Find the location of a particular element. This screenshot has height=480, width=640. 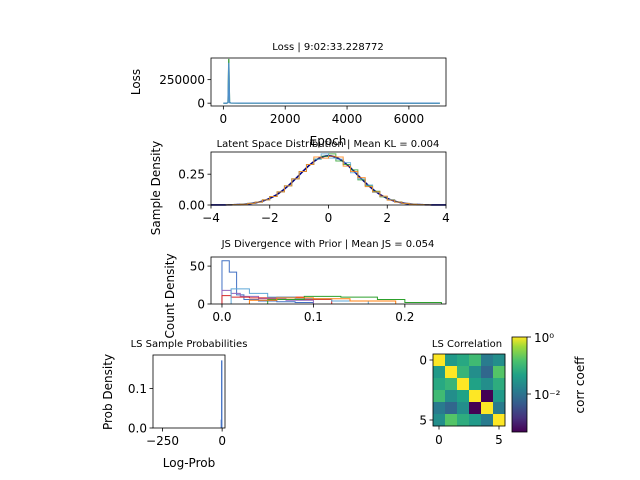

y-tick-label: 0.25 is located at coordinates (191, 175).